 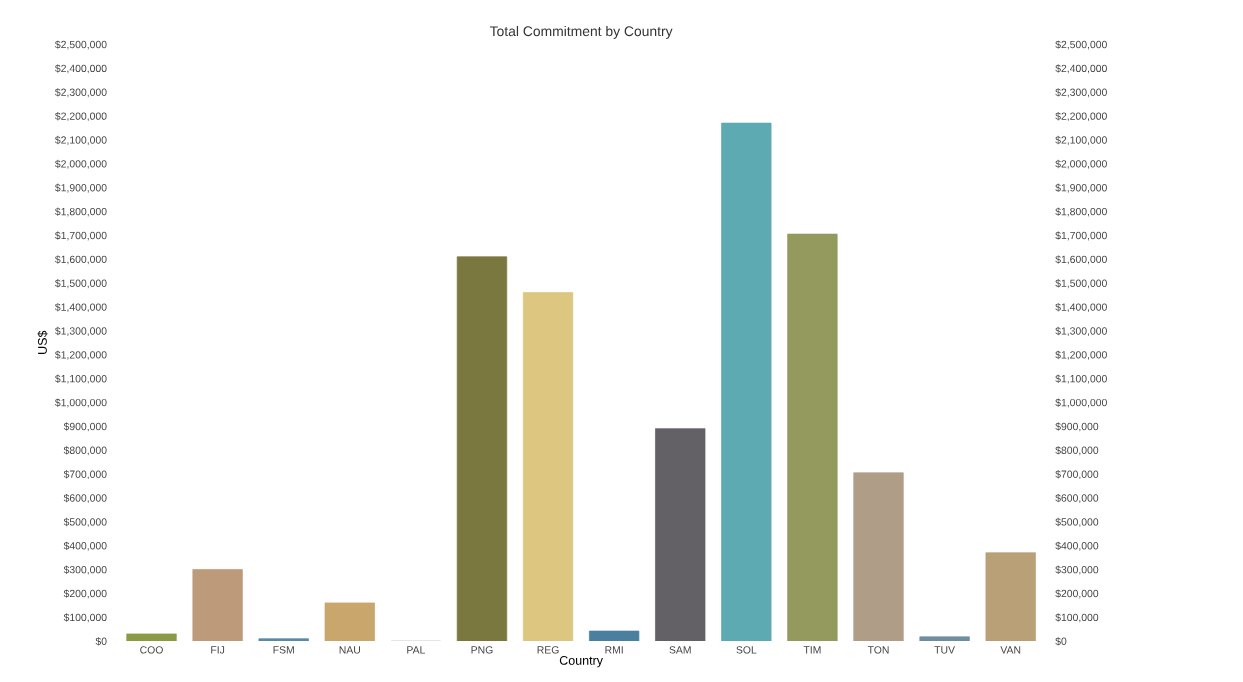 I want to click on y2-tick-label: $100,000, so click(x=1077, y=618).